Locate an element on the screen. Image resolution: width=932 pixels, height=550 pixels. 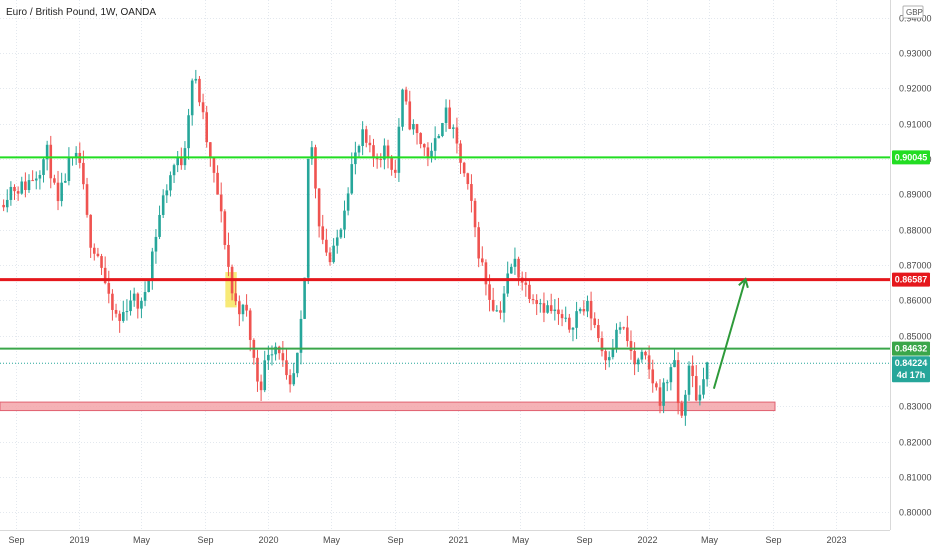
currency-box is located at coordinates (913, 12).